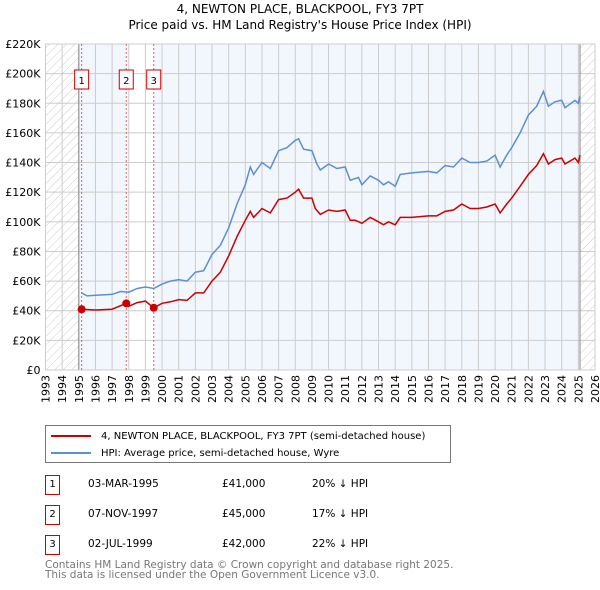 This screenshot has width=600, height=590. What do you see at coordinates (229, 389) in the screenshot?
I see `x-tick-label: 2004` at bounding box center [229, 389].